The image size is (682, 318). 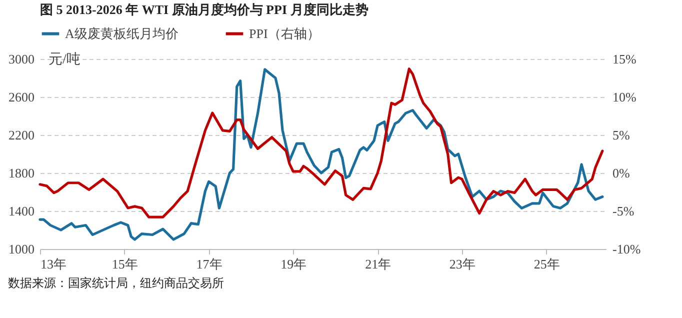 I want to click on y2-tick-label: -5%, so click(x=623, y=211).